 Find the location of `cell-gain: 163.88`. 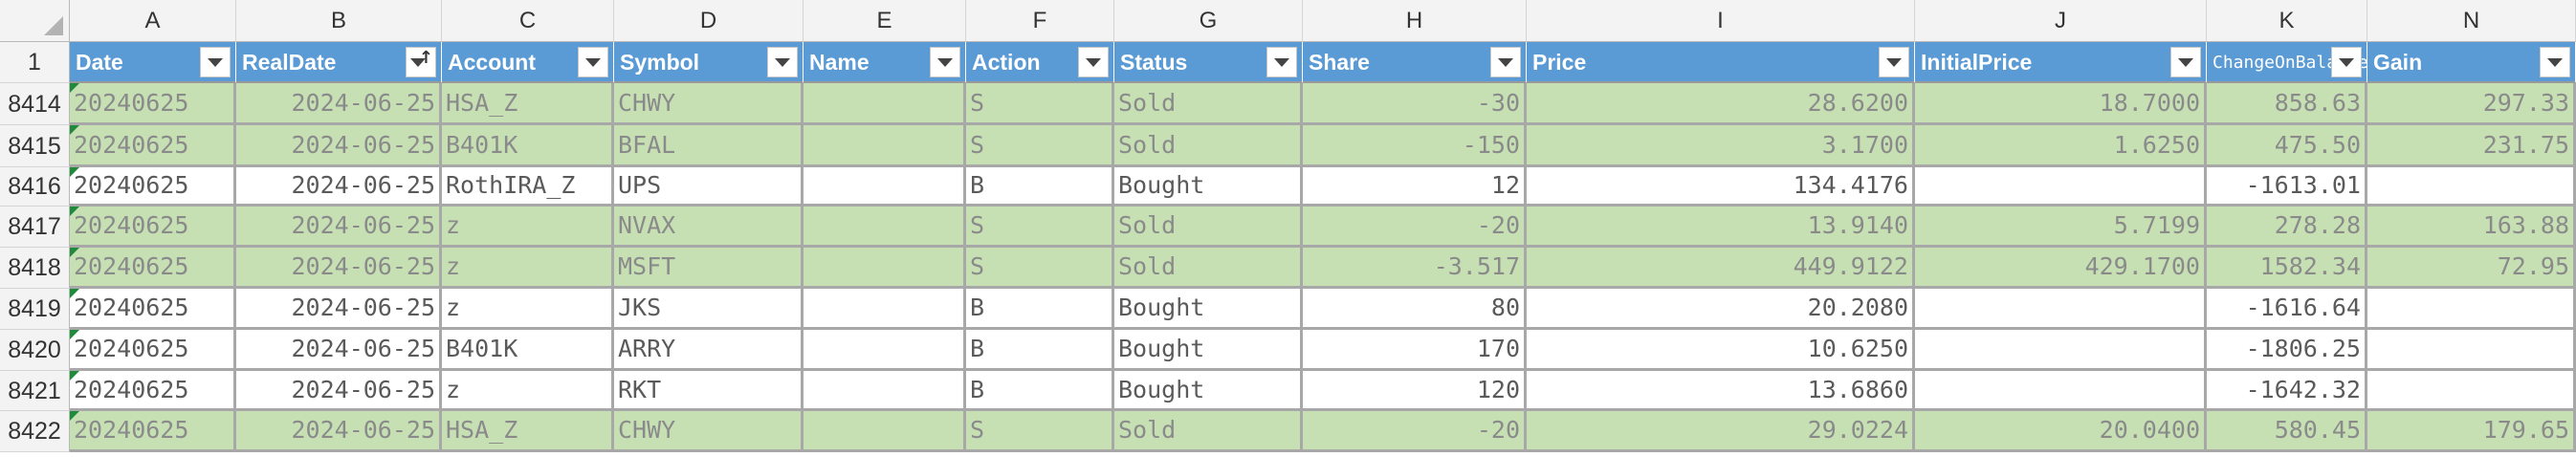

cell-gain: 163.88 is located at coordinates (2471, 227).